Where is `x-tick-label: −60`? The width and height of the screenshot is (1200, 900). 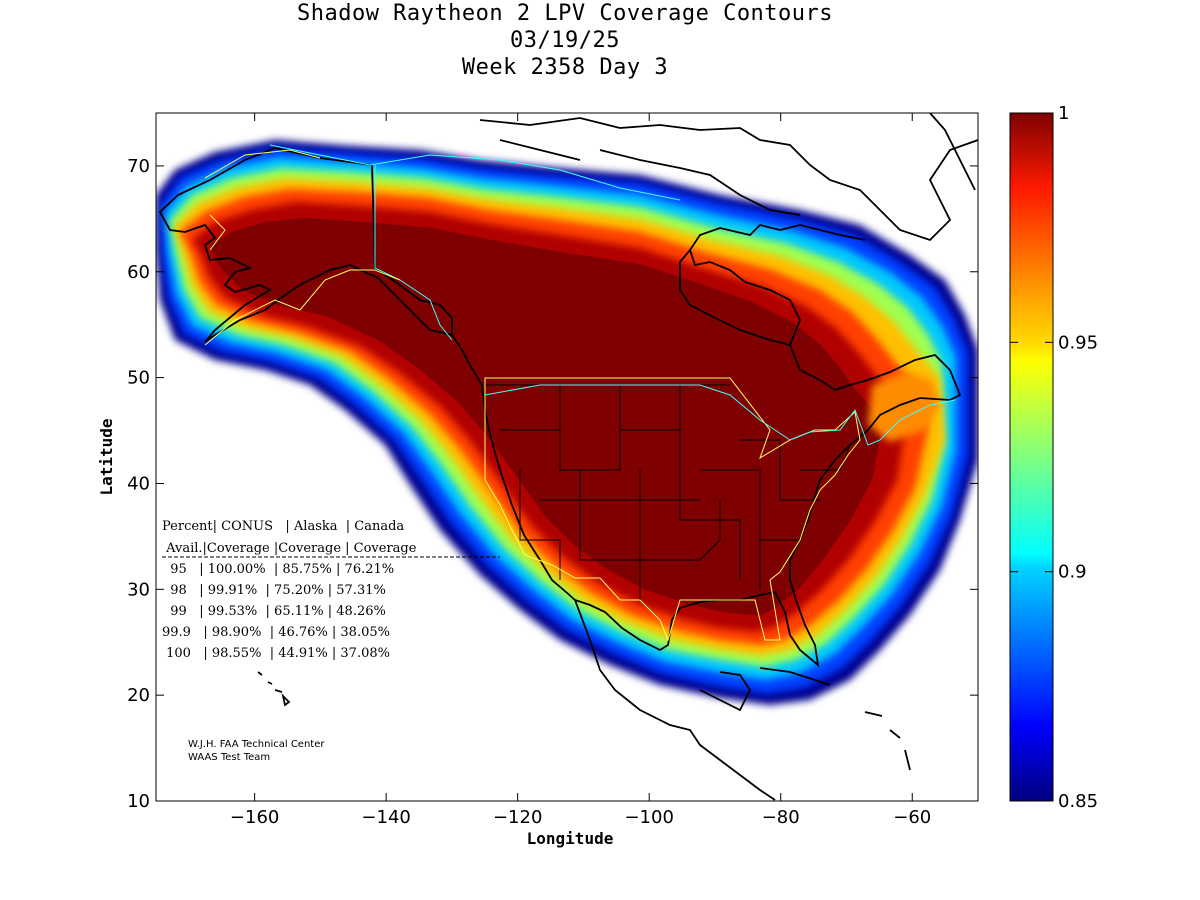
x-tick-label: −60 is located at coordinates (912, 817).